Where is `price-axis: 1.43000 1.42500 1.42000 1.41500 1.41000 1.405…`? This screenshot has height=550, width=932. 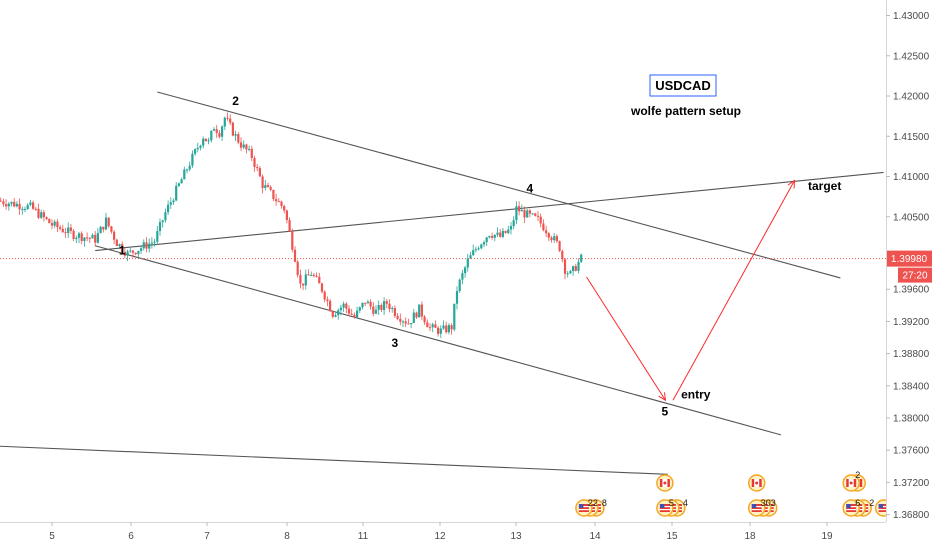
price-axis: 1.43000 1.42500 1.42000 1.41500 1.41000 1.405… is located at coordinates (909, 275).